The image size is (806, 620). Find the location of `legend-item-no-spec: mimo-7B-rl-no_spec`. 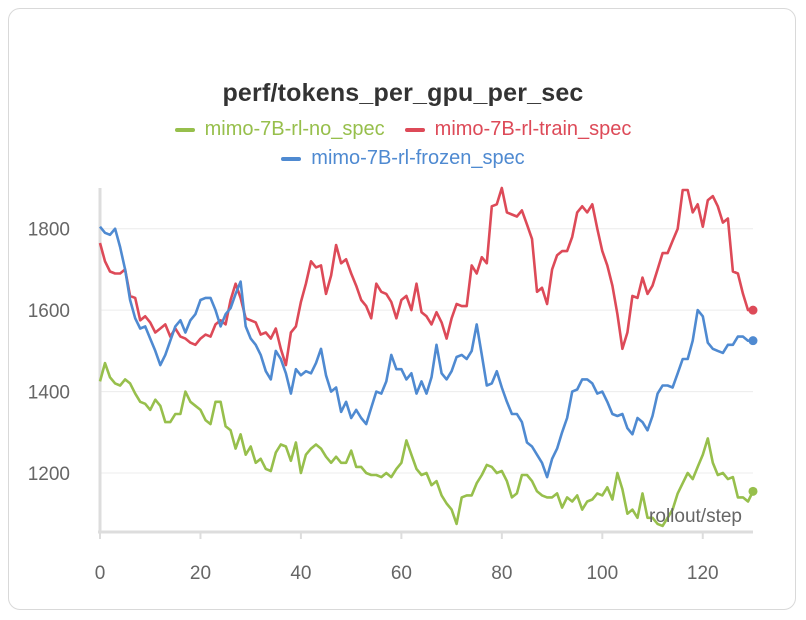

legend-item-no-spec: mimo-7B-rl-no_spec is located at coordinates (279, 129).